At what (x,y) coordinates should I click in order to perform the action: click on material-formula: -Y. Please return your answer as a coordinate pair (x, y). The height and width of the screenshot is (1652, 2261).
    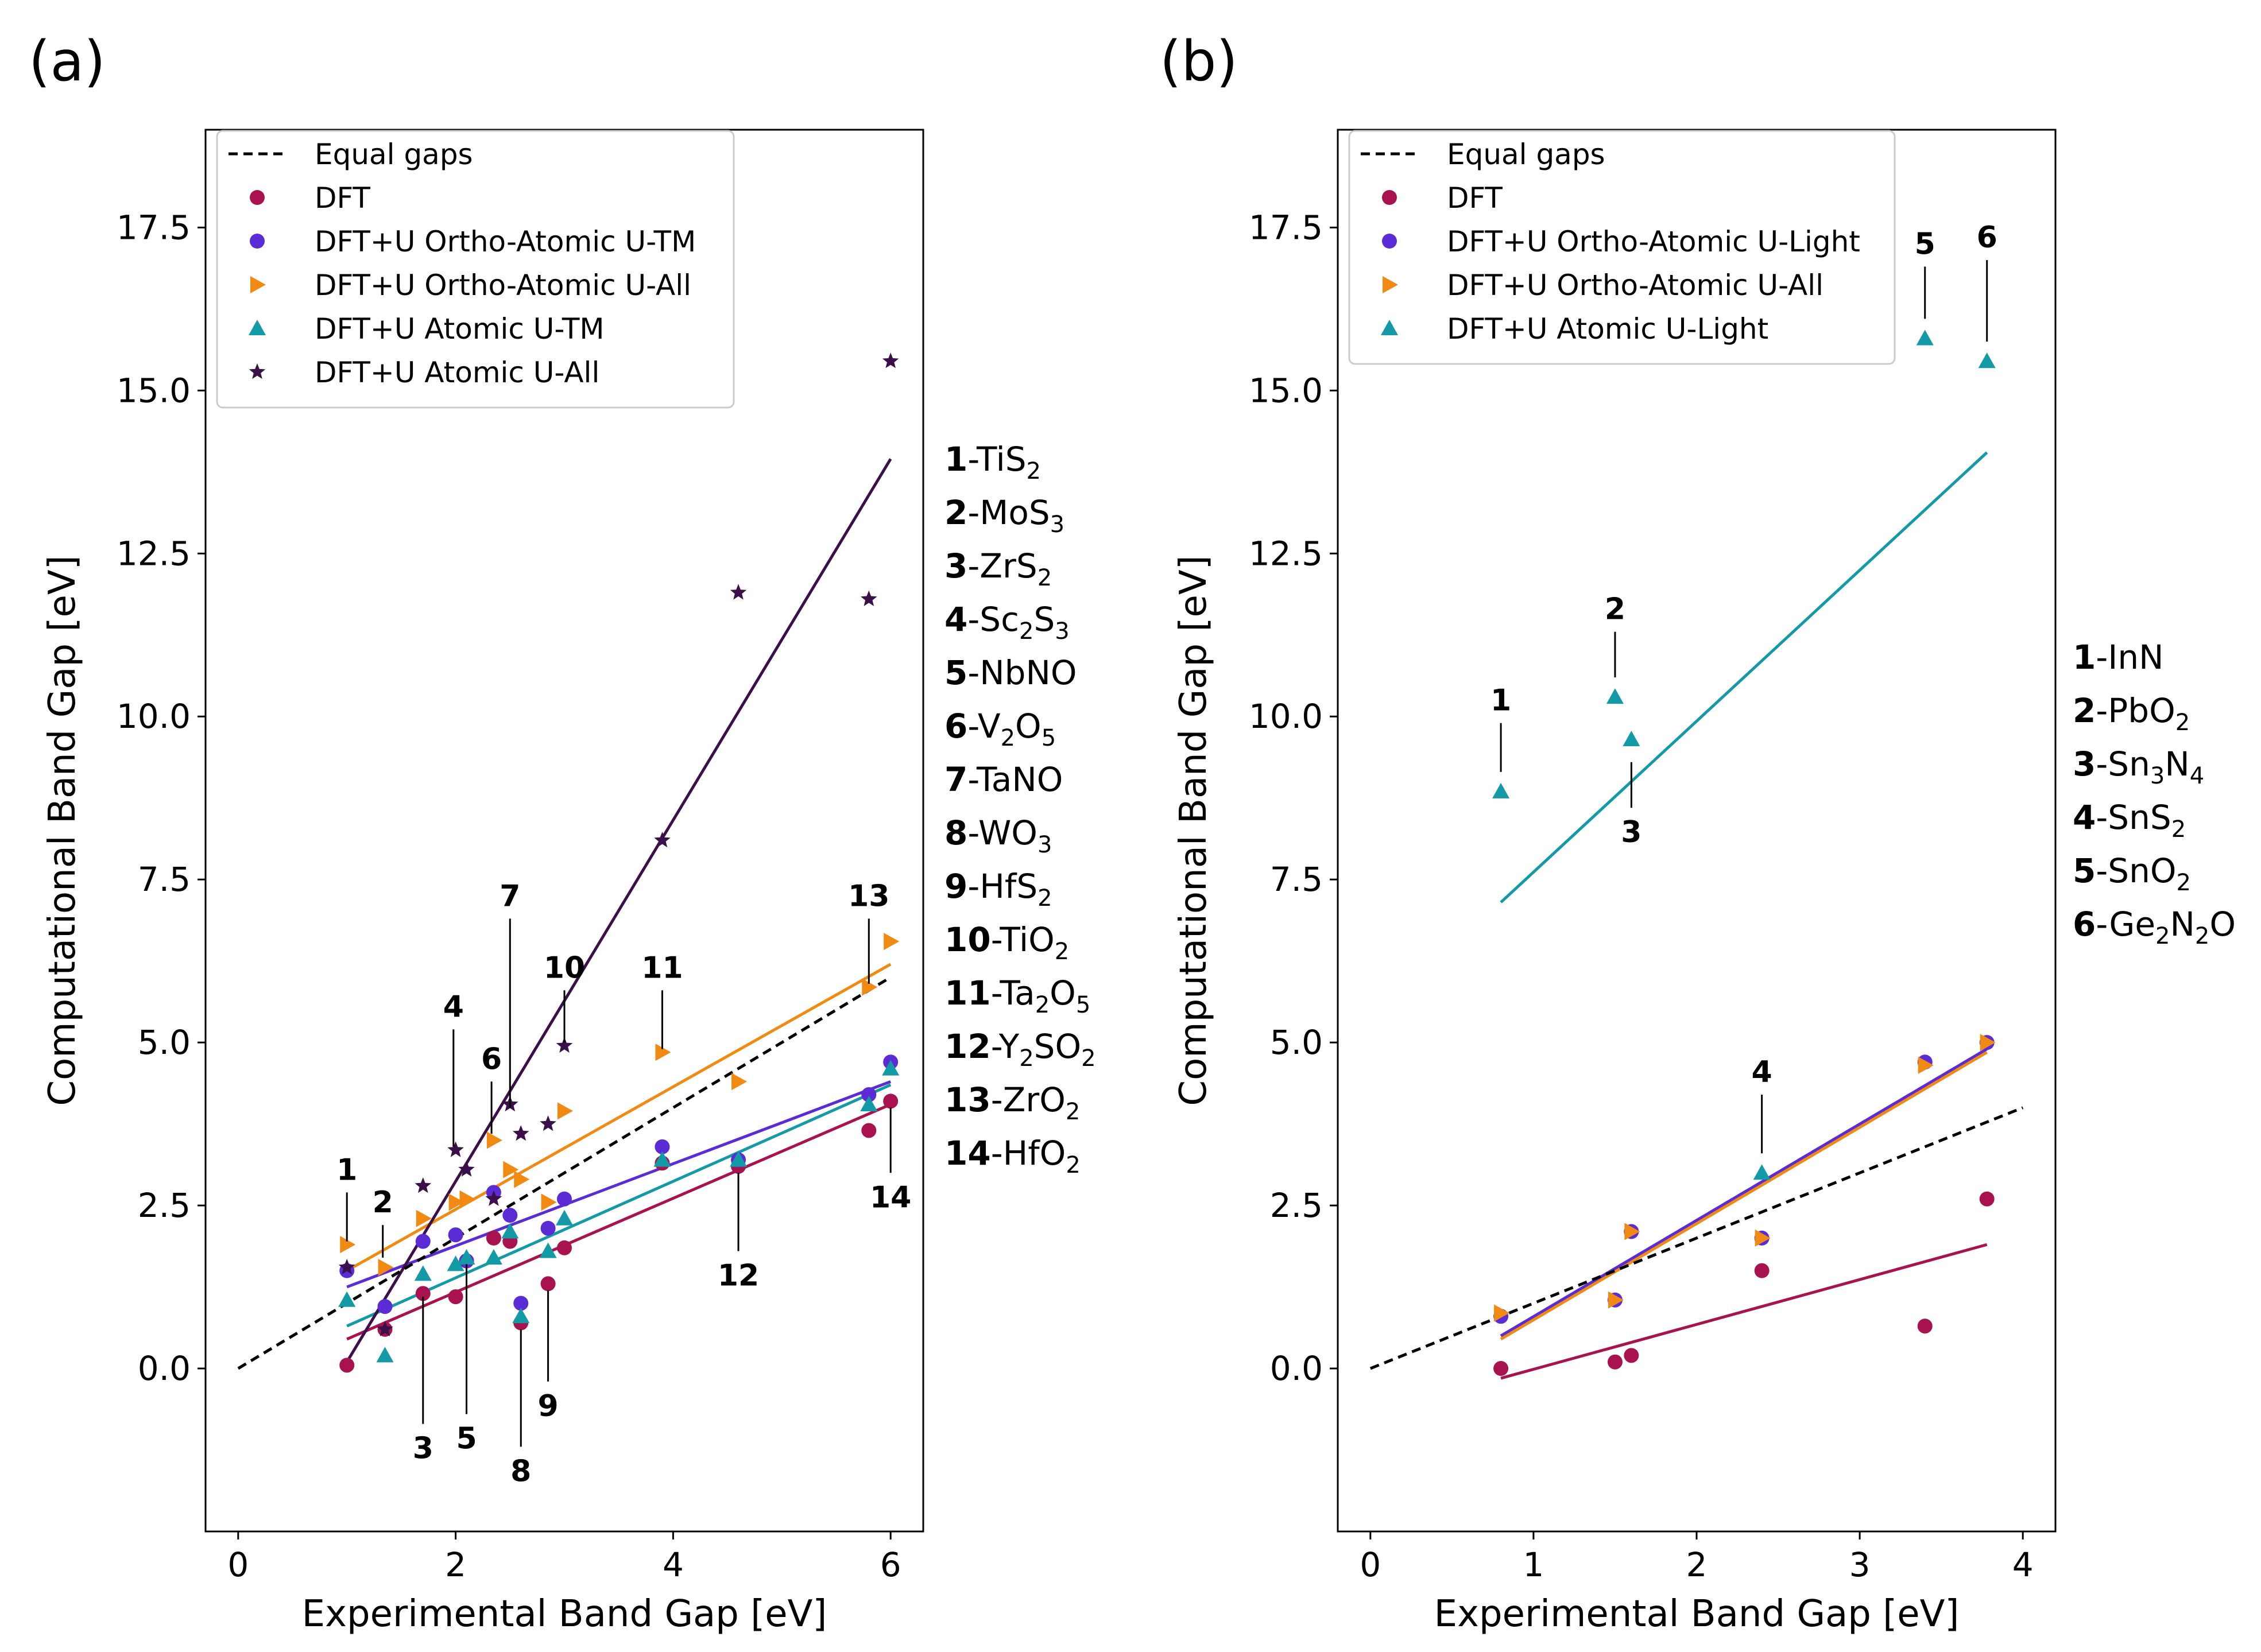
    Looking at the image, I should click on (1005, 1046).